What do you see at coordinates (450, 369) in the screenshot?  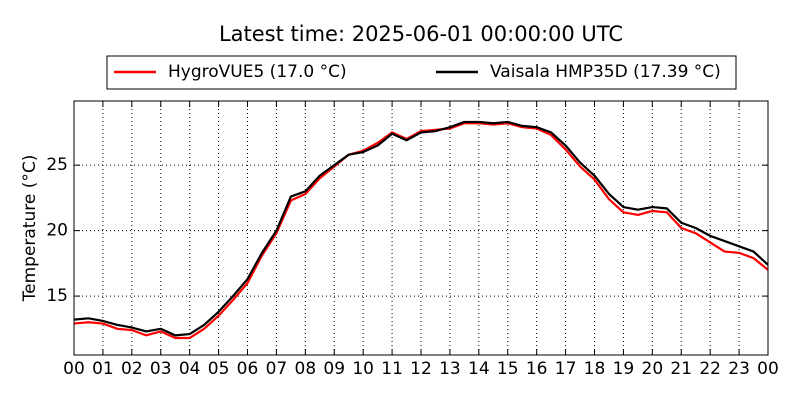 I see `x-tick-label: 13` at bounding box center [450, 369].